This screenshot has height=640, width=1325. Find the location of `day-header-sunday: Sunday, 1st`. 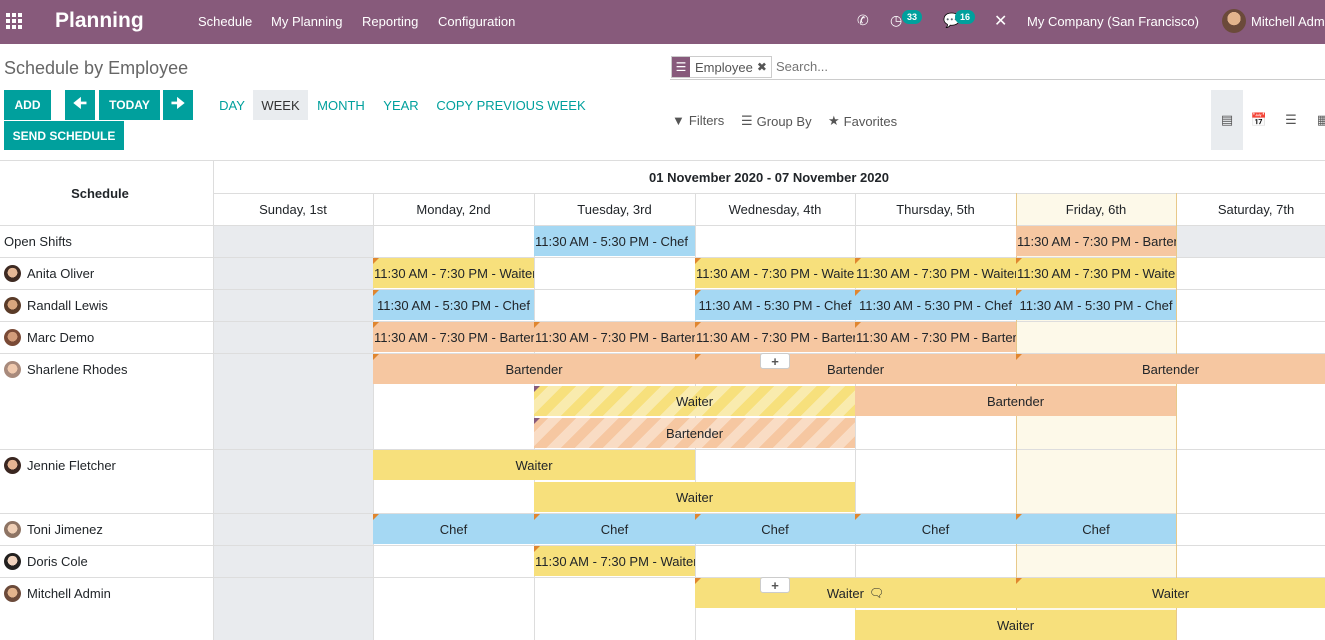

day-header-sunday: Sunday, 1st is located at coordinates (293, 209).